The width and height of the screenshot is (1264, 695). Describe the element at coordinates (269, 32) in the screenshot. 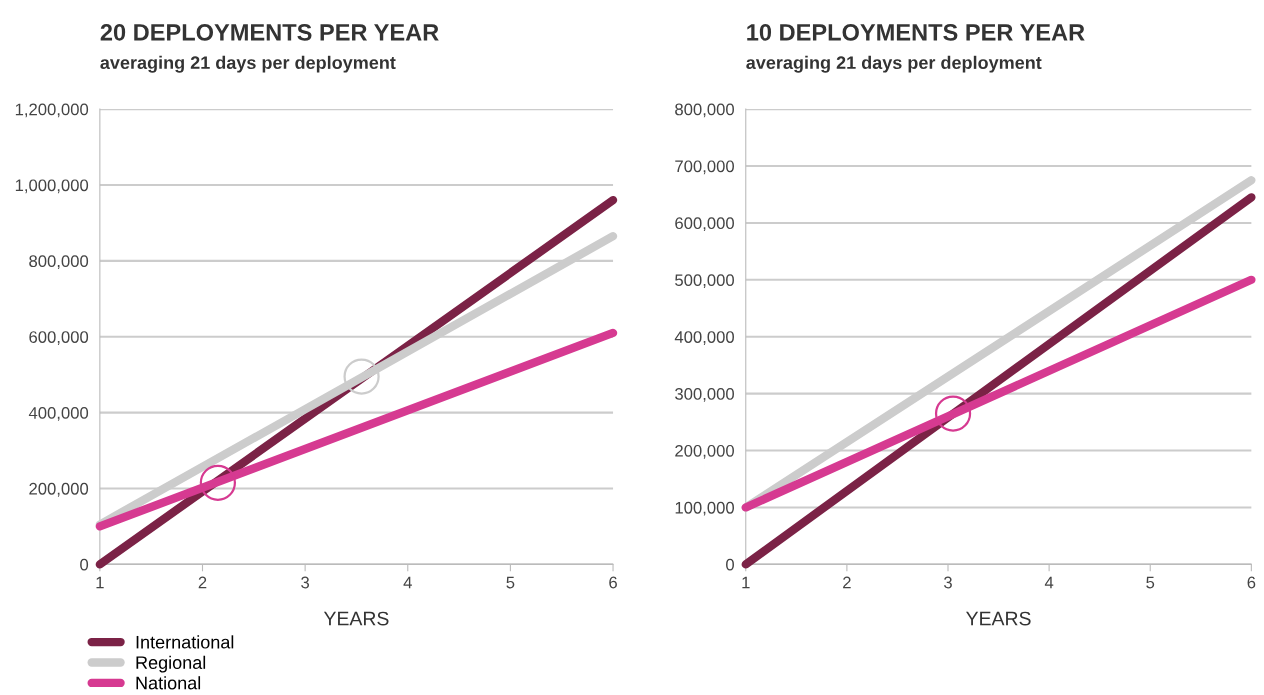

I see `chart-title: 20 DEPLOYMENTS PER YEAR` at that location.